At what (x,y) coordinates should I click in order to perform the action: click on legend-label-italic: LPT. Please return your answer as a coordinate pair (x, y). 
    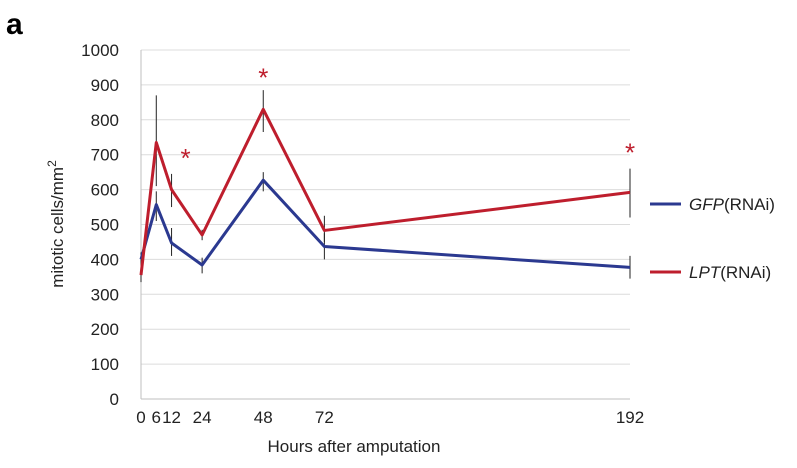
    Looking at the image, I should click on (705, 272).